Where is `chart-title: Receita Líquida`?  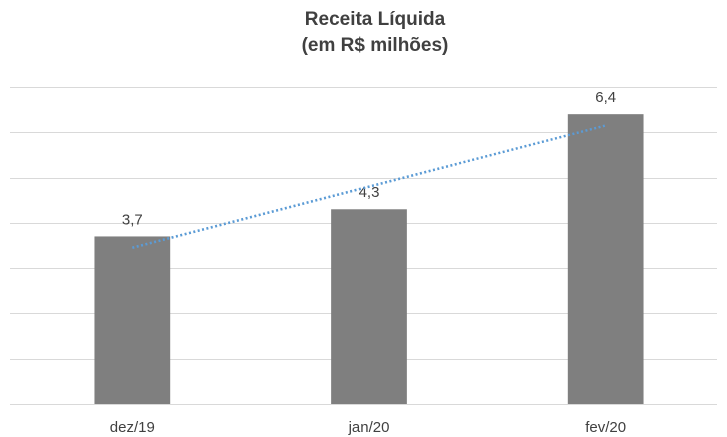 chart-title: Receita Líquida is located at coordinates (375, 19).